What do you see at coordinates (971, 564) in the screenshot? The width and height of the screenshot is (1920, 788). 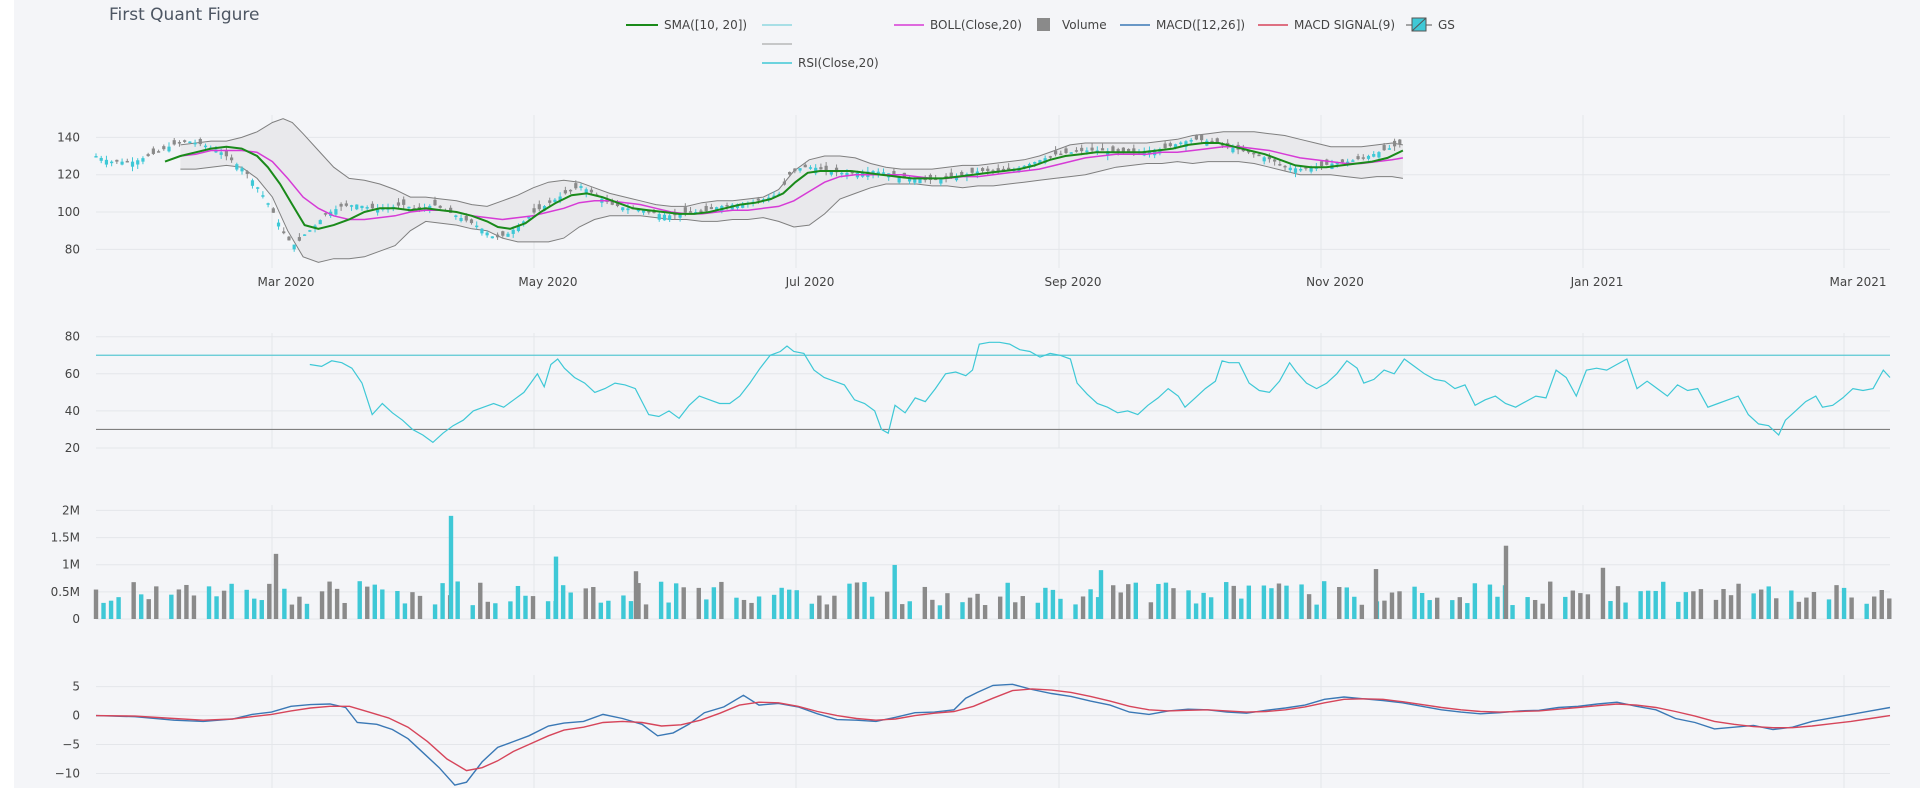 I see `volume-panel: 0 0.5M 1M 1.5M 2M` at bounding box center [971, 564].